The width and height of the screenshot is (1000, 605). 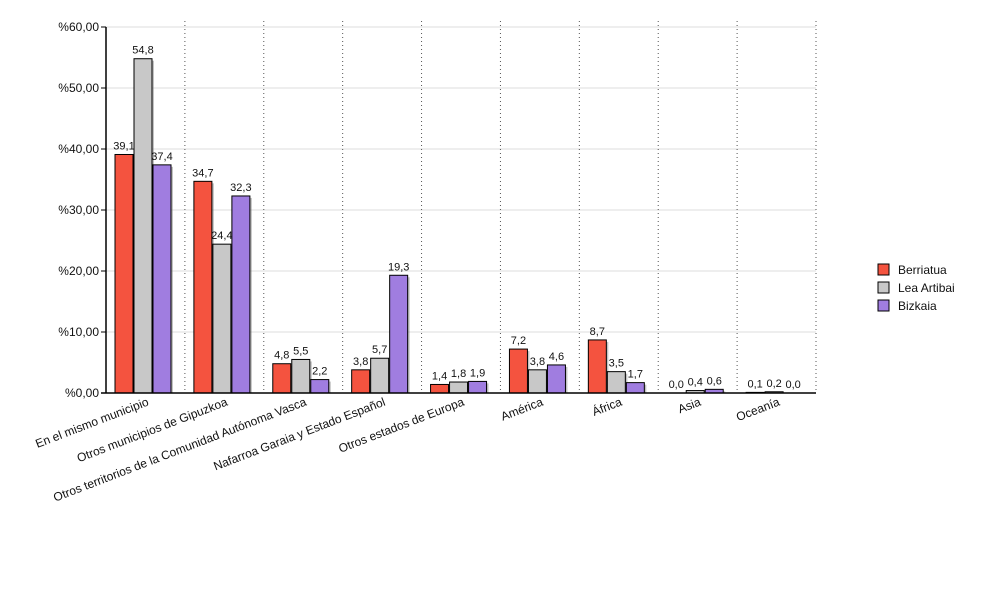 I want to click on y-tick-label: %0,00, so click(x=82, y=393).